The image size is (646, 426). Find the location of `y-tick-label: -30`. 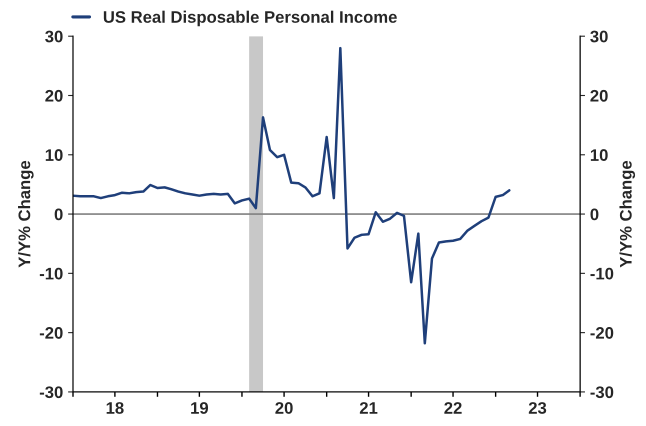

y-tick-label: -30 is located at coordinates (51, 392).